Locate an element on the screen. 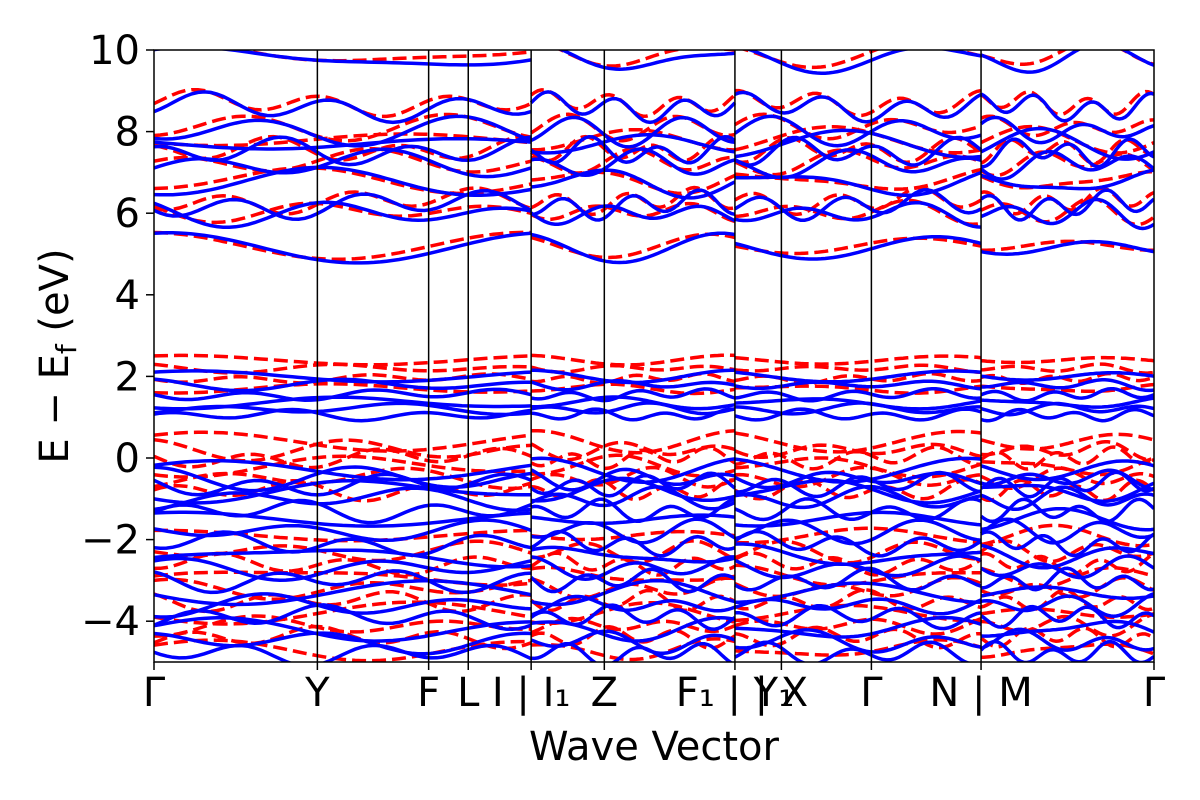 Image resolution: width=1200 pixels, height=800 pixels. y-axis-title-main: E − E is located at coordinates (55, 409).